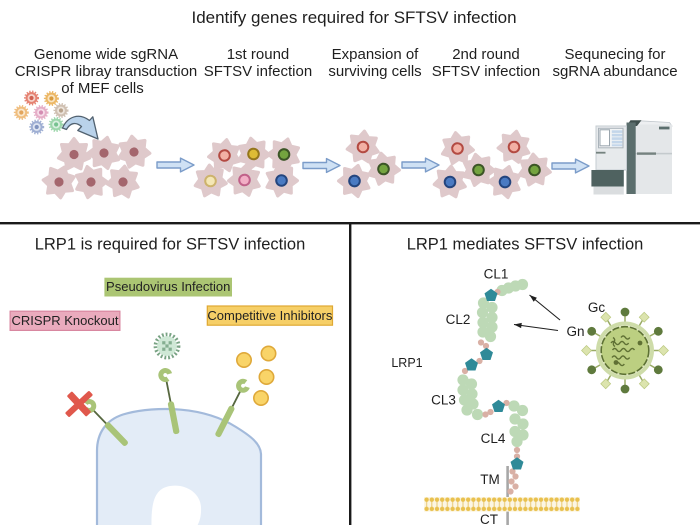 Image resolution: width=700 pixels, height=530 pixels. Describe the element at coordinates (106, 71) in the screenshot. I see `svg-text: CRISPR libray transduction` at that location.